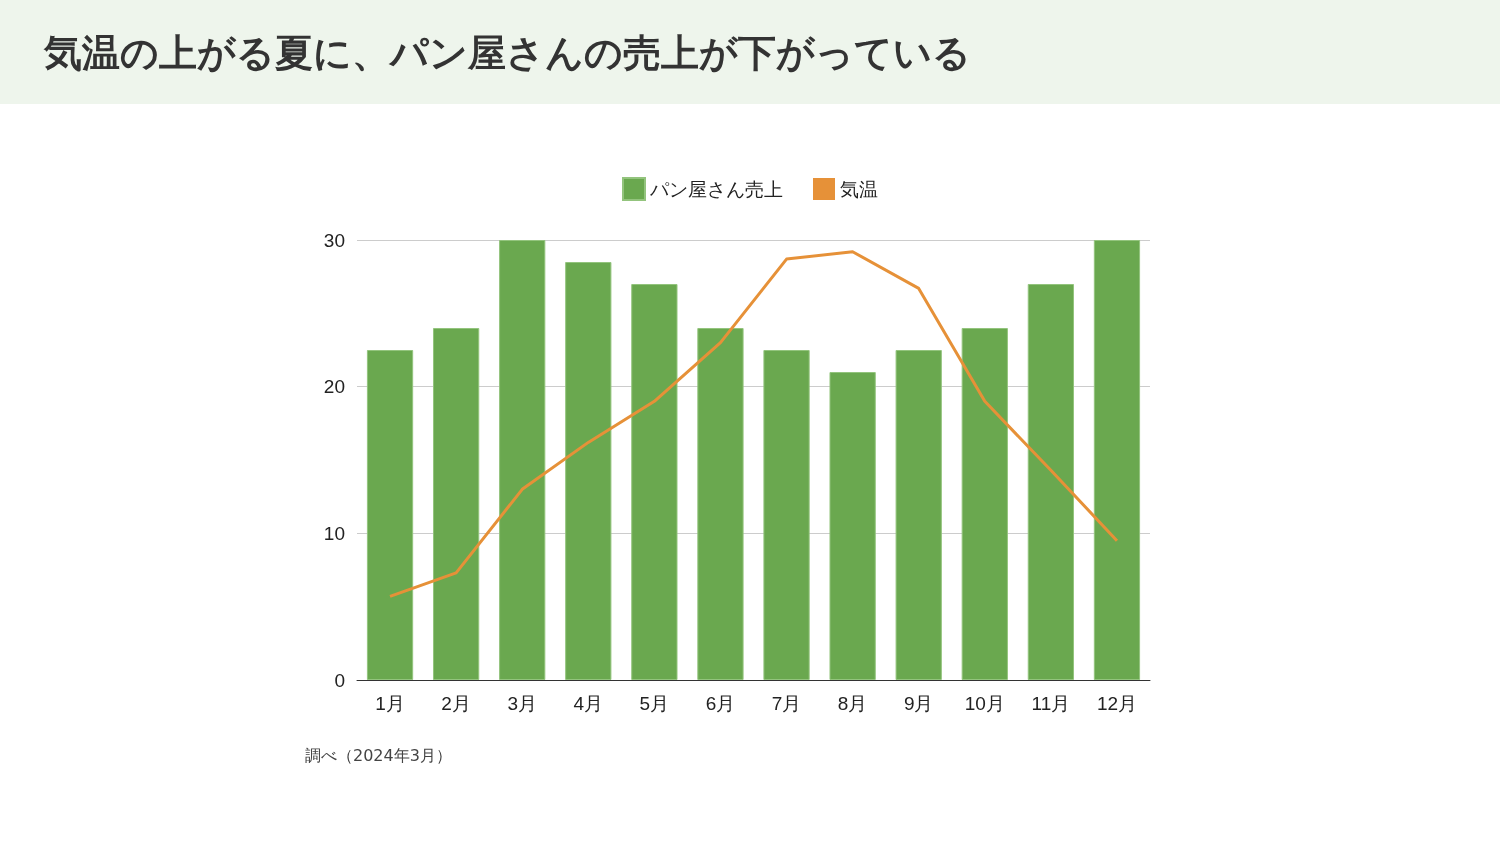 The image size is (1500, 844). Describe the element at coordinates (334, 533) in the screenshot. I see `y-tick-label: 10` at that location.